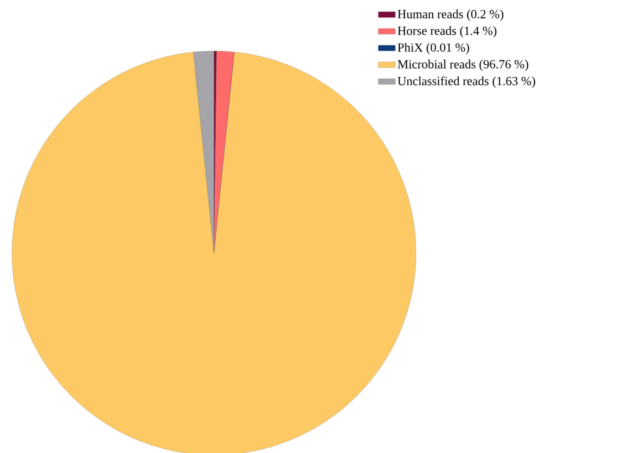  Describe the element at coordinates (467, 82) in the screenshot. I see `legend-label: Unclassified reads (1.63 %)` at that location.